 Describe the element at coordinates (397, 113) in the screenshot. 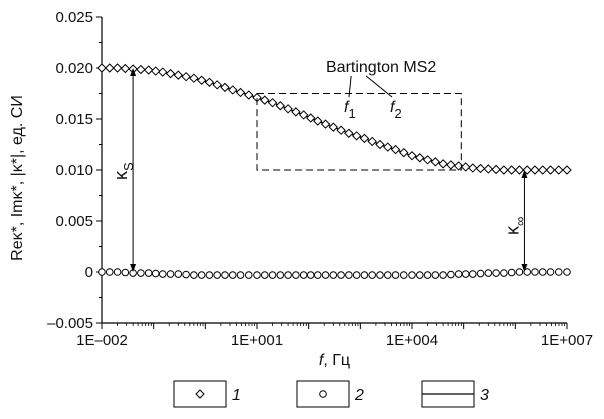

I see `f2-sub: 2` at that location.